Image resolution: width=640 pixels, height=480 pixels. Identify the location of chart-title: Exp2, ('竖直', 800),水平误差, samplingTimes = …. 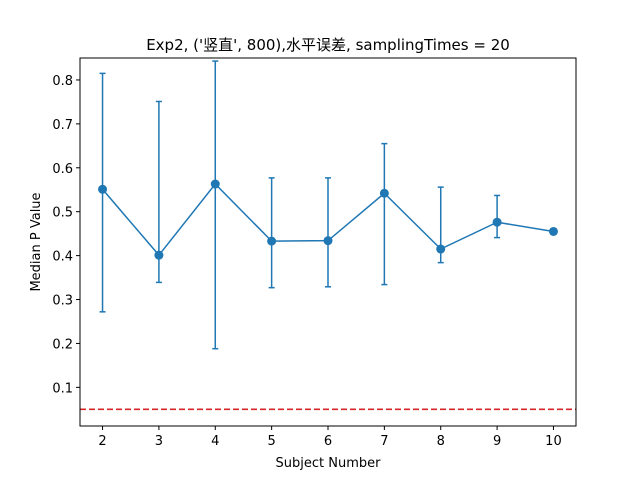
(328, 45).